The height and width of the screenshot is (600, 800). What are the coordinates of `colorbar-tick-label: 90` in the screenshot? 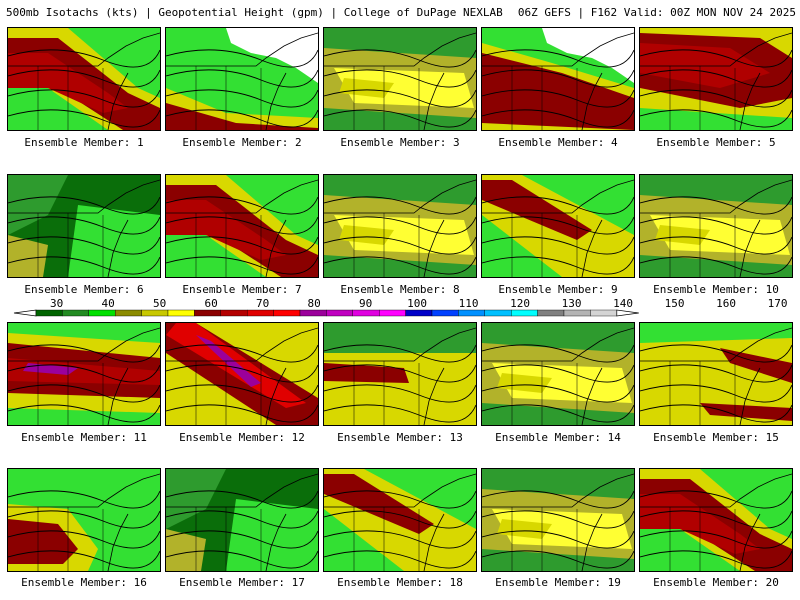 It's located at (365, 303).